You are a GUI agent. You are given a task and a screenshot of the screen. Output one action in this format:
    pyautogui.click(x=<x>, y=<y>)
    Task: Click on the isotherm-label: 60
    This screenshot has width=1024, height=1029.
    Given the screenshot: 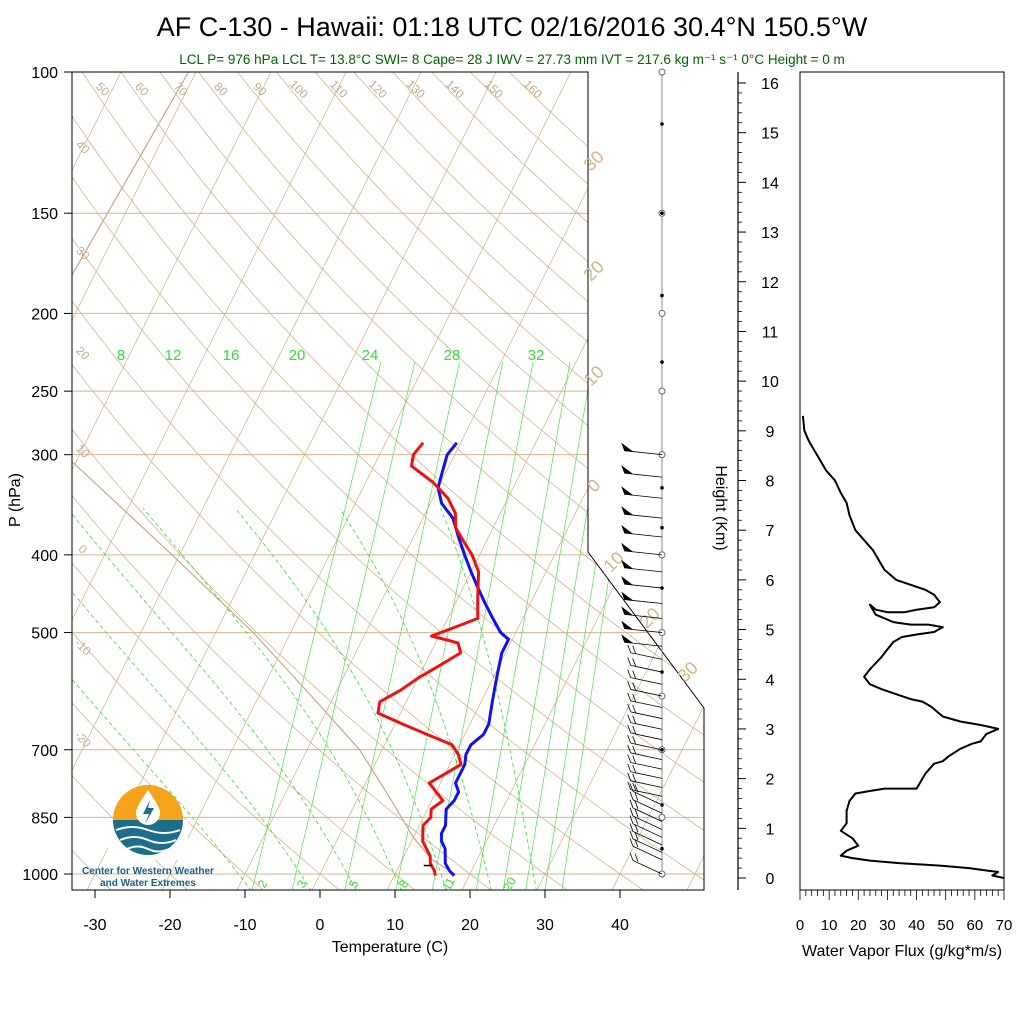 What is the action you would take?
    pyautogui.click(x=142, y=89)
    